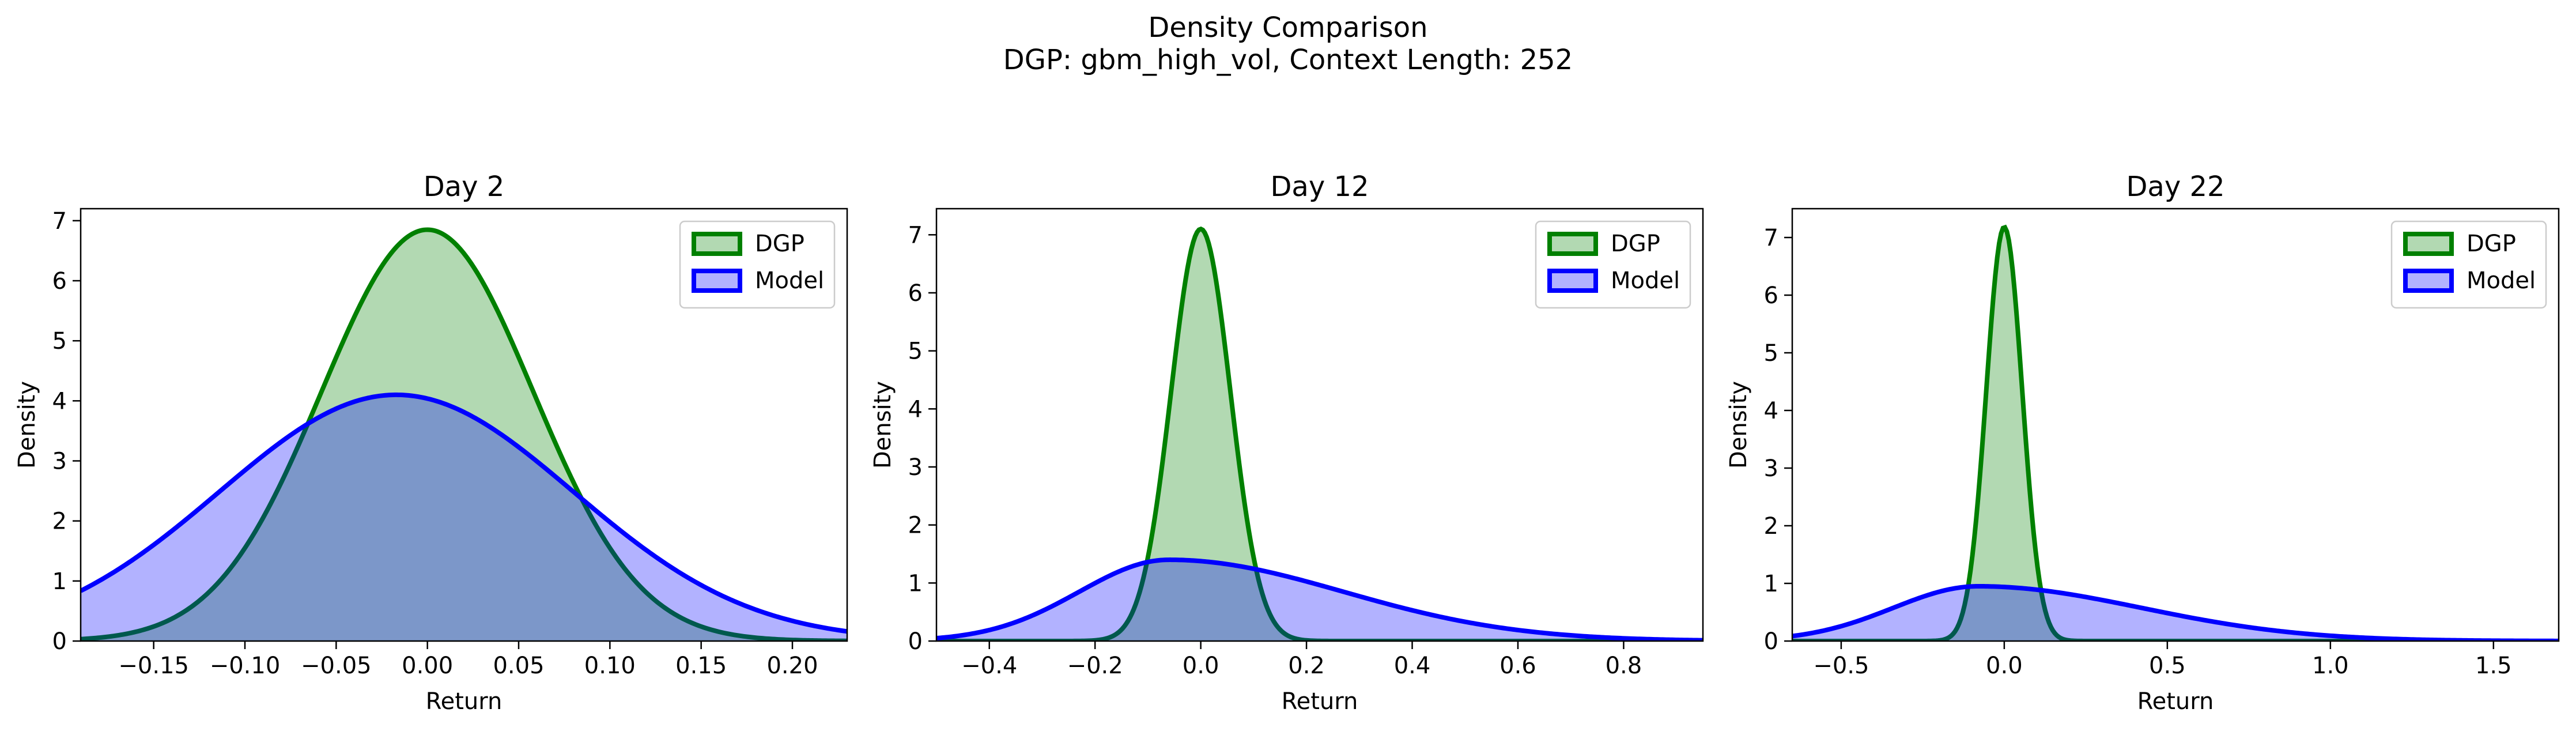  What do you see at coordinates (1319, 187) in the screenshot?
I see `subplot-title: Day 12` at bounding box center [1319, 187].